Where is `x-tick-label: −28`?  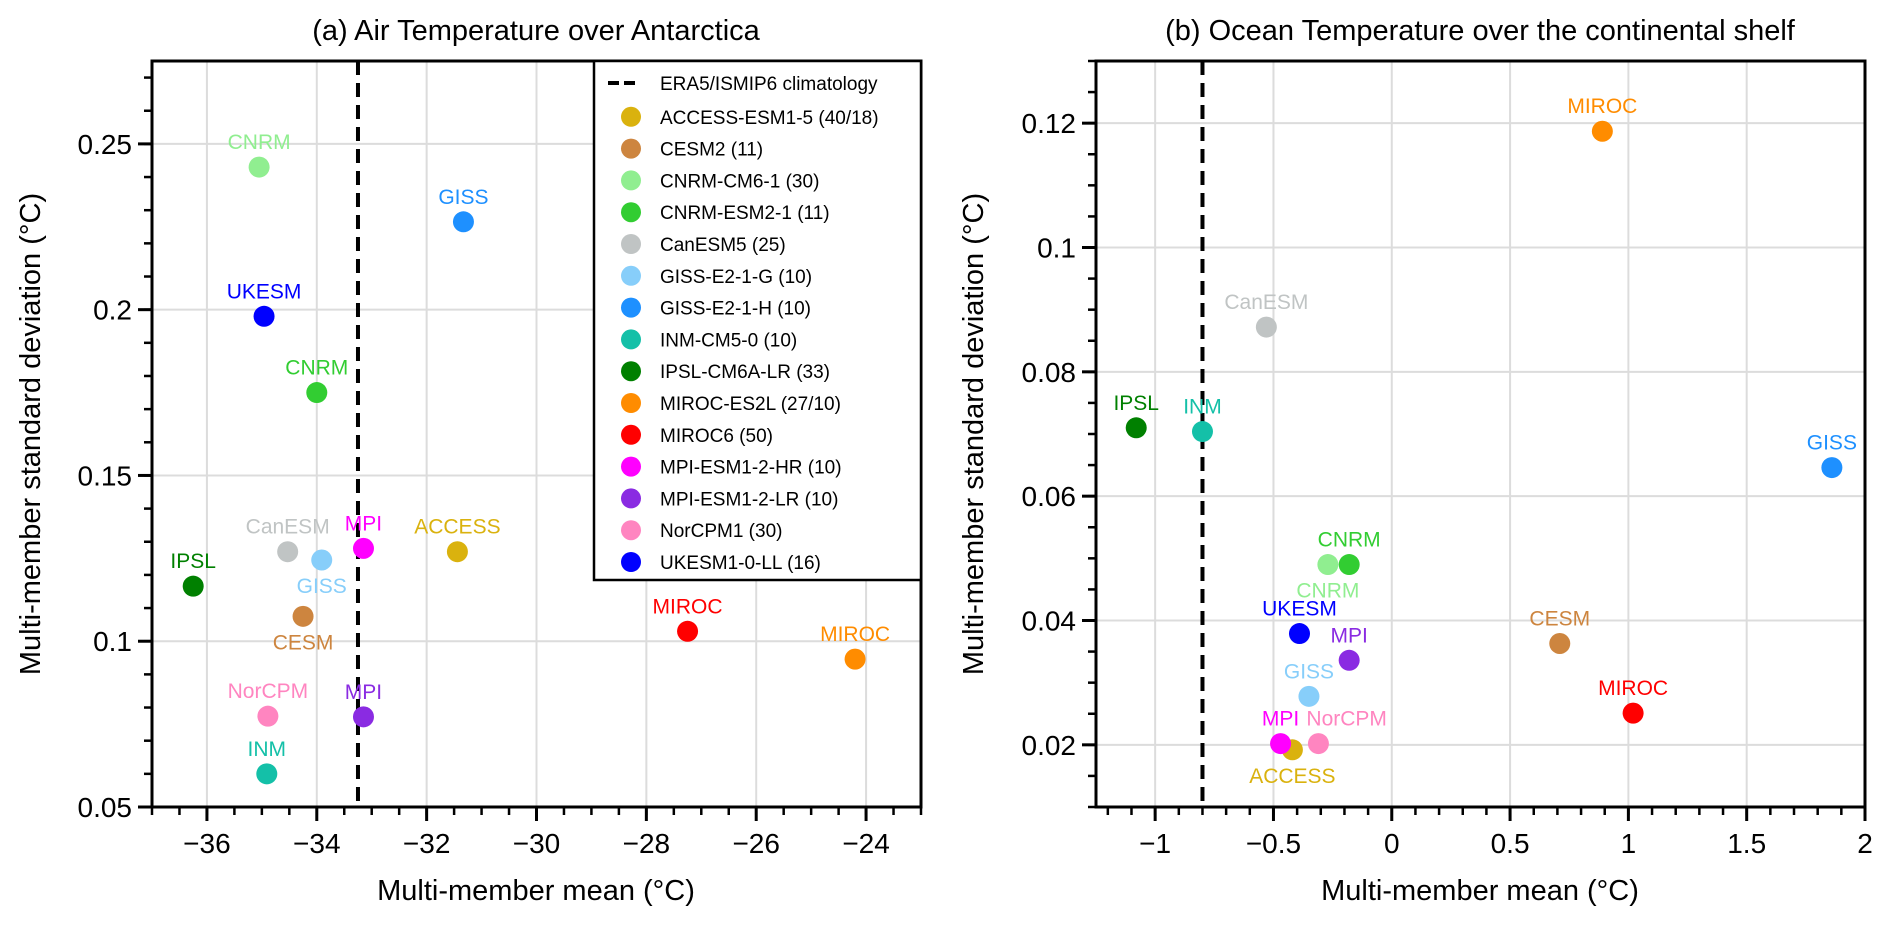
x-tick-label: −28 is located at coordinates (647, 843).